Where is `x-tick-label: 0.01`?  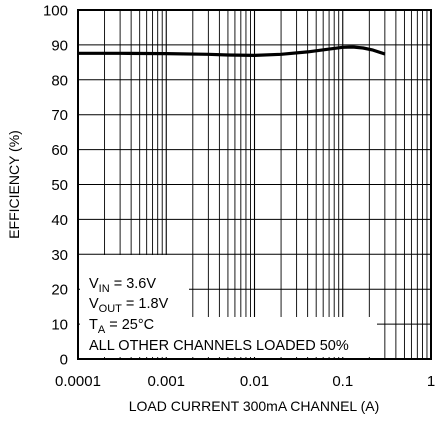 x-tick-label: 0.01 is located at coordinates (254, 381).